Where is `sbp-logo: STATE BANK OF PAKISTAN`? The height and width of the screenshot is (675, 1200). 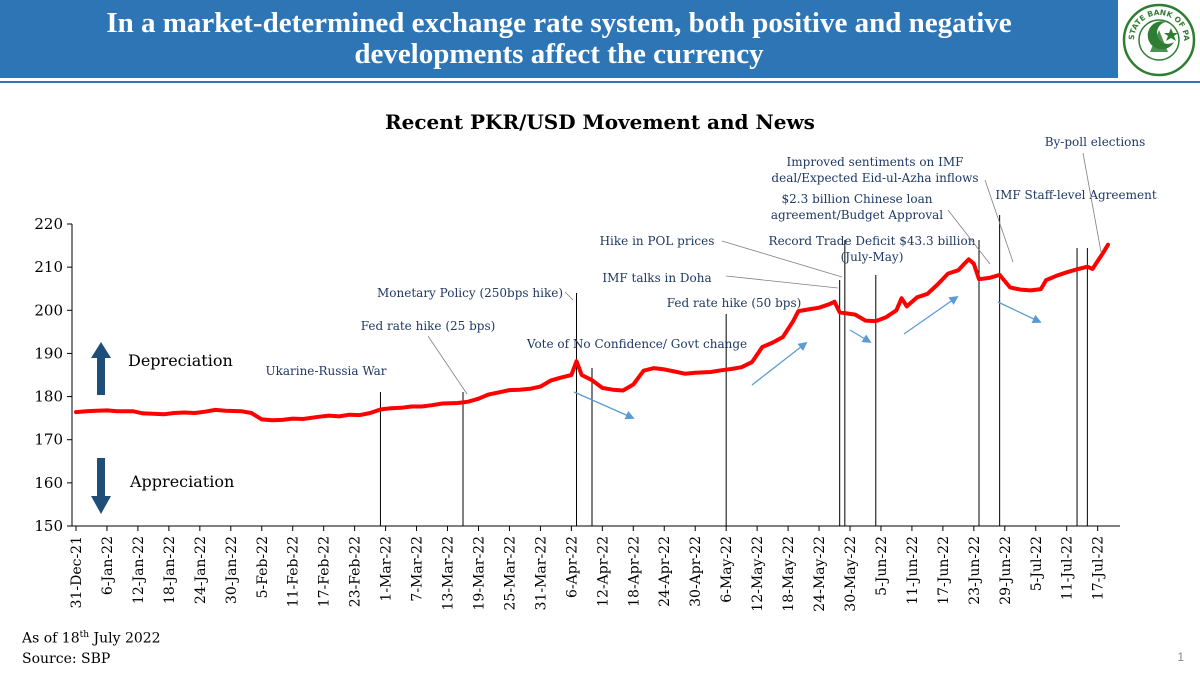 sbp-logo: STATE BANK OF PAKISTAN is located at coordinates (1157, 39).